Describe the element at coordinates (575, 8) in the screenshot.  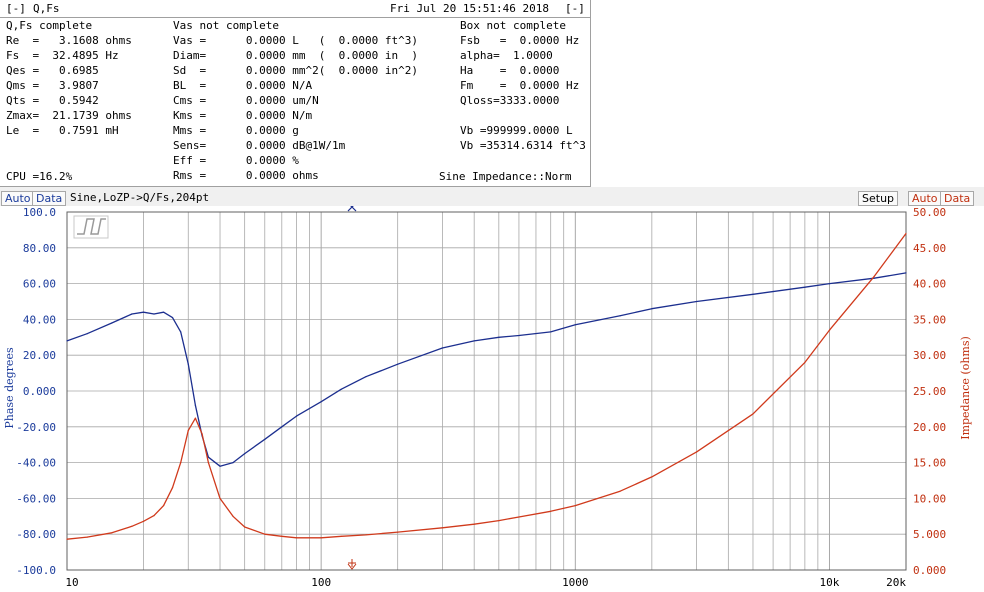
I see `window-close-button: [-]` at that location.